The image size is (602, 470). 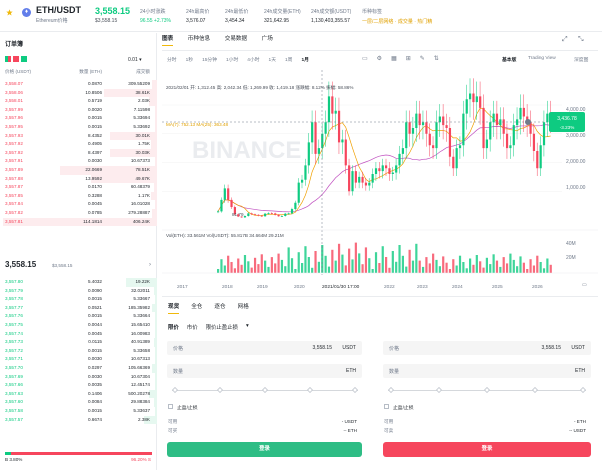 What do you see at coordinates (78, 377) in the screenshot?
I see `bid-row: 3,557.69 0.0030 10.67304` at bounding box center [78, 377].